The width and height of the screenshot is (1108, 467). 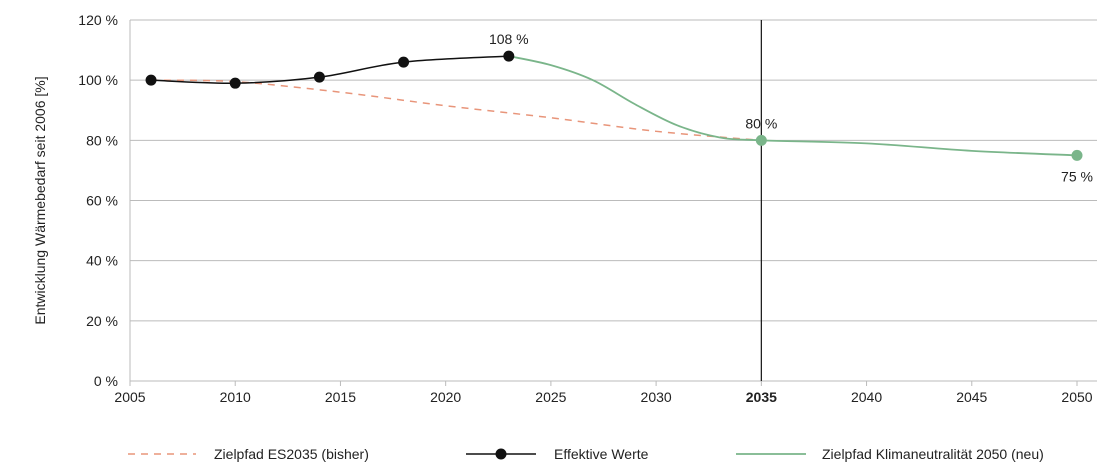 What do you see at coordinates (1077, 176) in the screenshot?
I see `data-label: 75 %` at bounding box center [1077, 176].